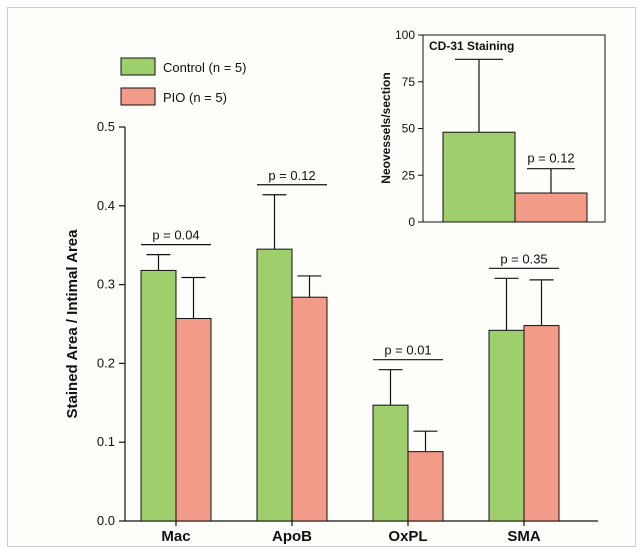  What do you see at coordinates (425, 486) in the screenshot?
I see `bar-pio-oxpl` at bounding box center [425, 486].